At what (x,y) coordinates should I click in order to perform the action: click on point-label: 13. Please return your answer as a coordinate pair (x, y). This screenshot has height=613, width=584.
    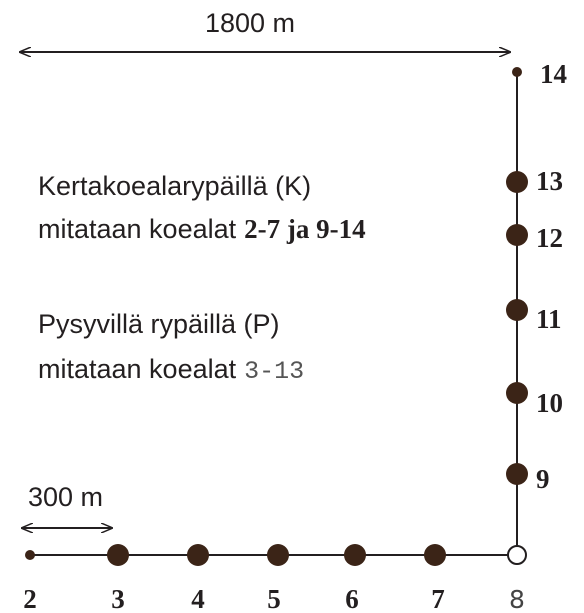
    Looking at the image, I should click on (549, 181).